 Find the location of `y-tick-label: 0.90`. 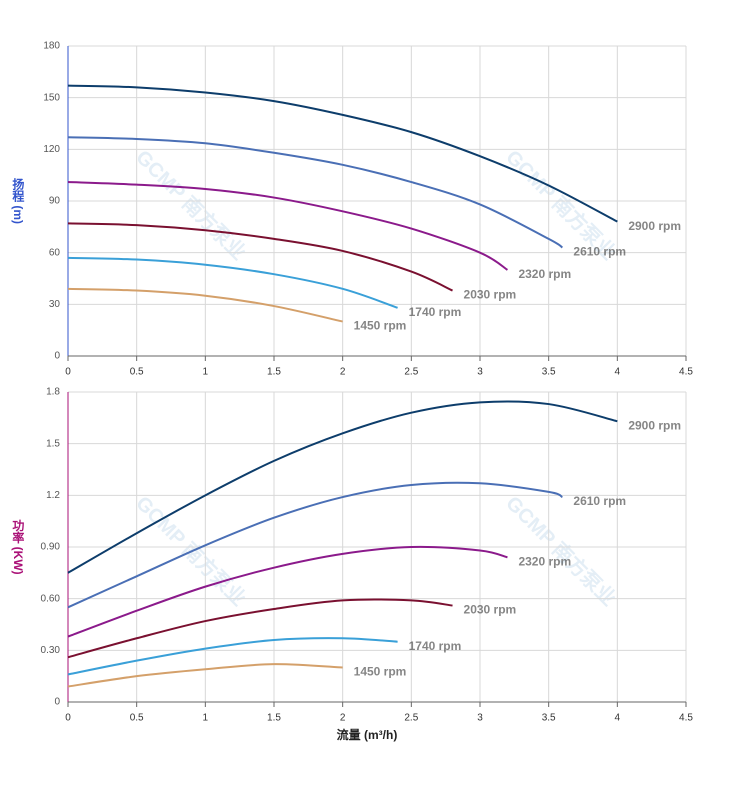

y-tick-label: 0.90 is located at coordinates (51, 547).